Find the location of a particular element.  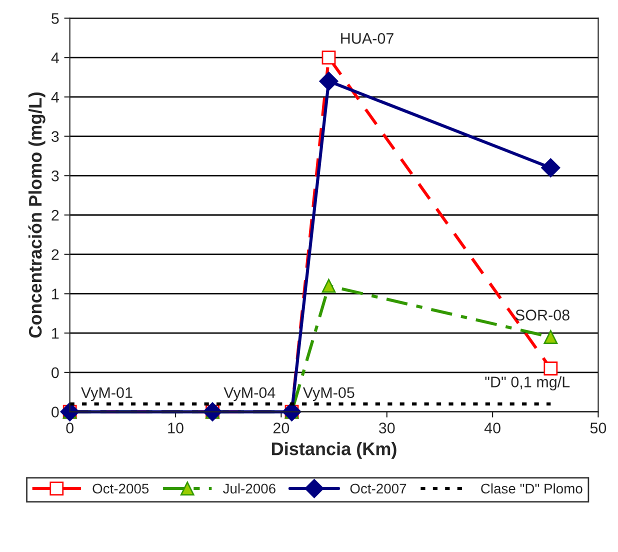

x-tick-label: 10 is located at coordinates (176, 428).